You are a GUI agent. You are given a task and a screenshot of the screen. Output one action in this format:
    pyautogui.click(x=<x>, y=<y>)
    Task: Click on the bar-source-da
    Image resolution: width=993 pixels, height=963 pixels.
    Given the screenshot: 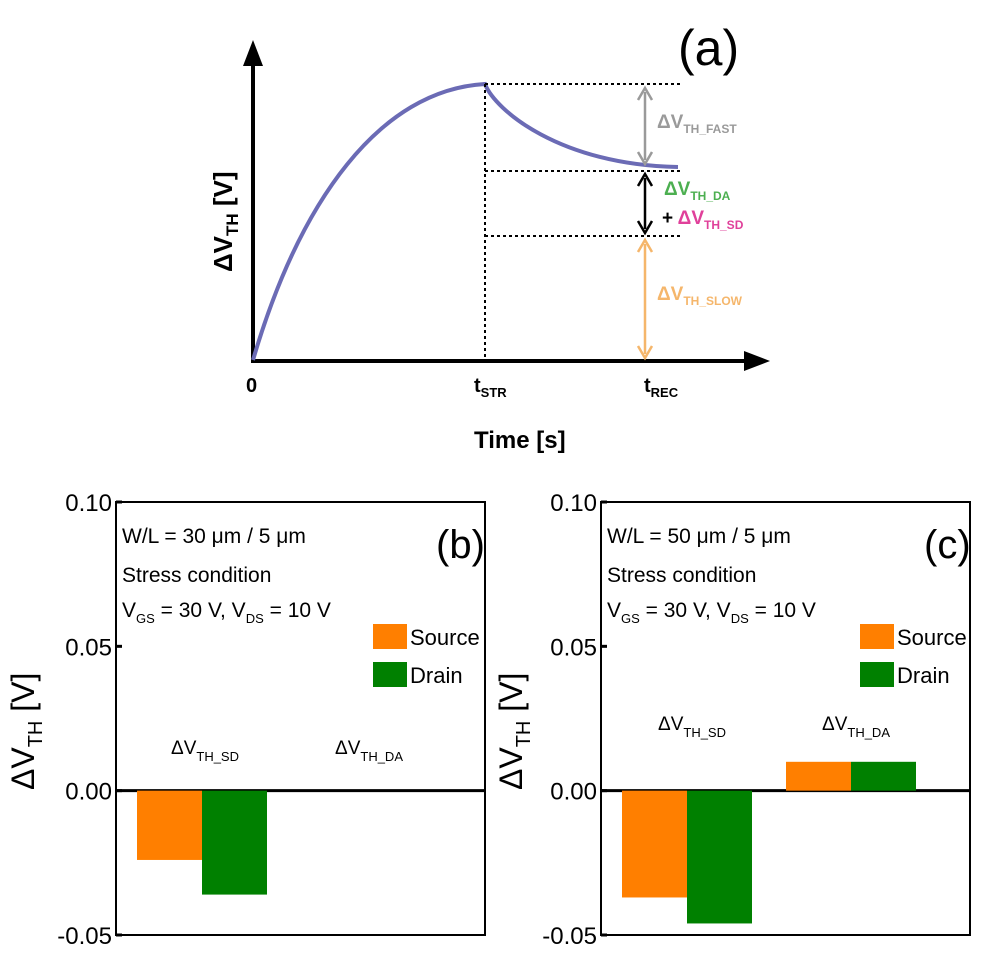 What is the action you would take?
    pyautogui.click(x=818, y=776)
    